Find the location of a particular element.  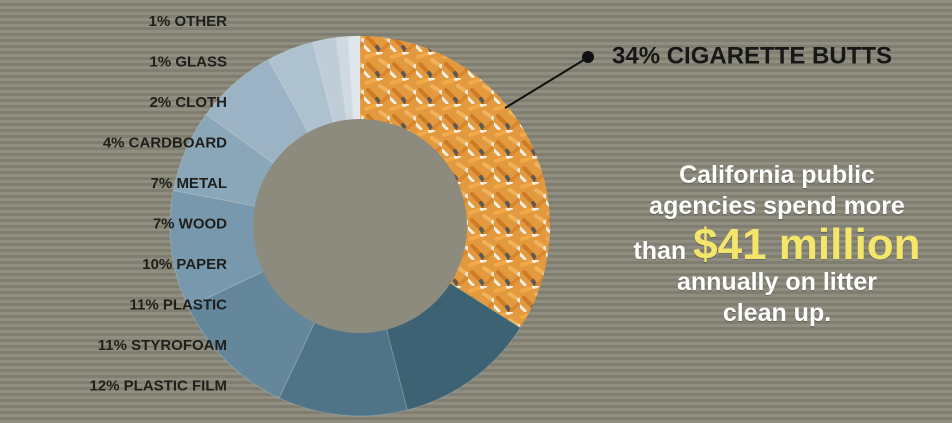

label-10-paper: 10% PAPER is located at coordinates (184, 264).